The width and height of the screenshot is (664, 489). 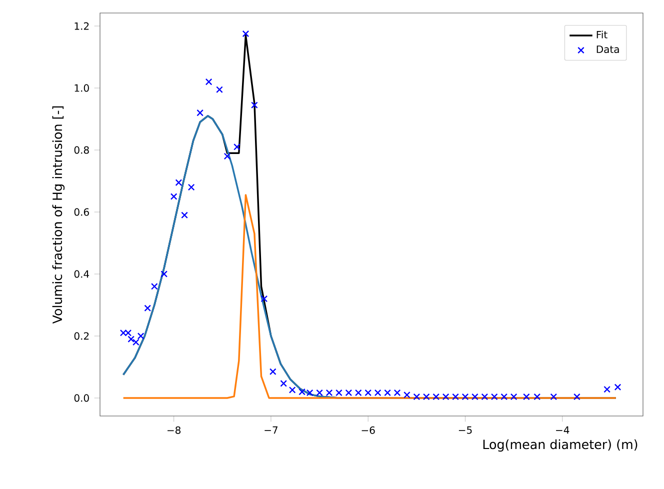 I want to click on x-tick-label: −4, so click(x=563, y=430).